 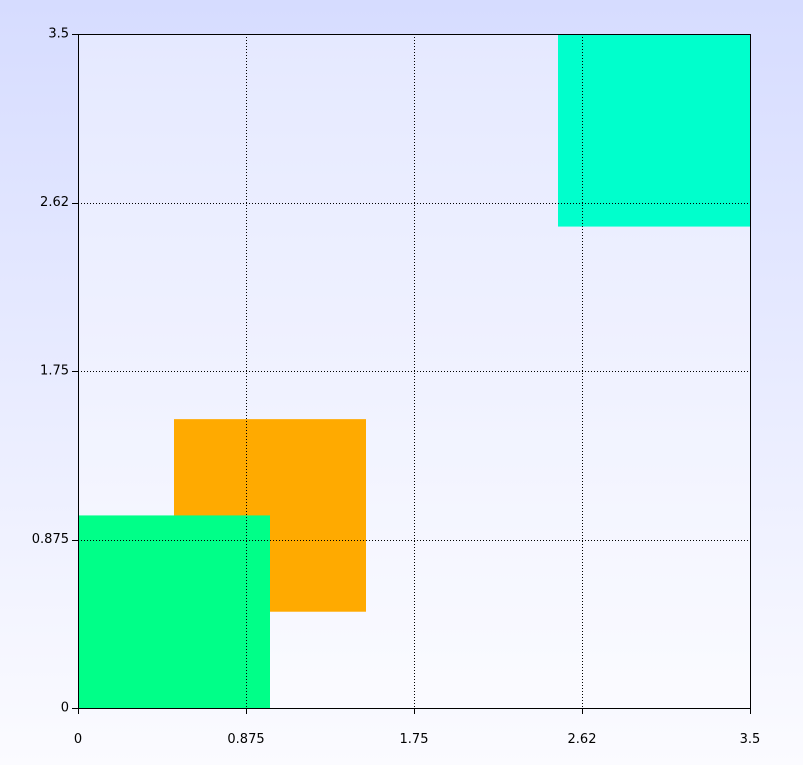 What do you see at coordinates (245, 739) in the screenshot?
I see `x-tick-label-1: 0.875` at bounding box center [245, 739].